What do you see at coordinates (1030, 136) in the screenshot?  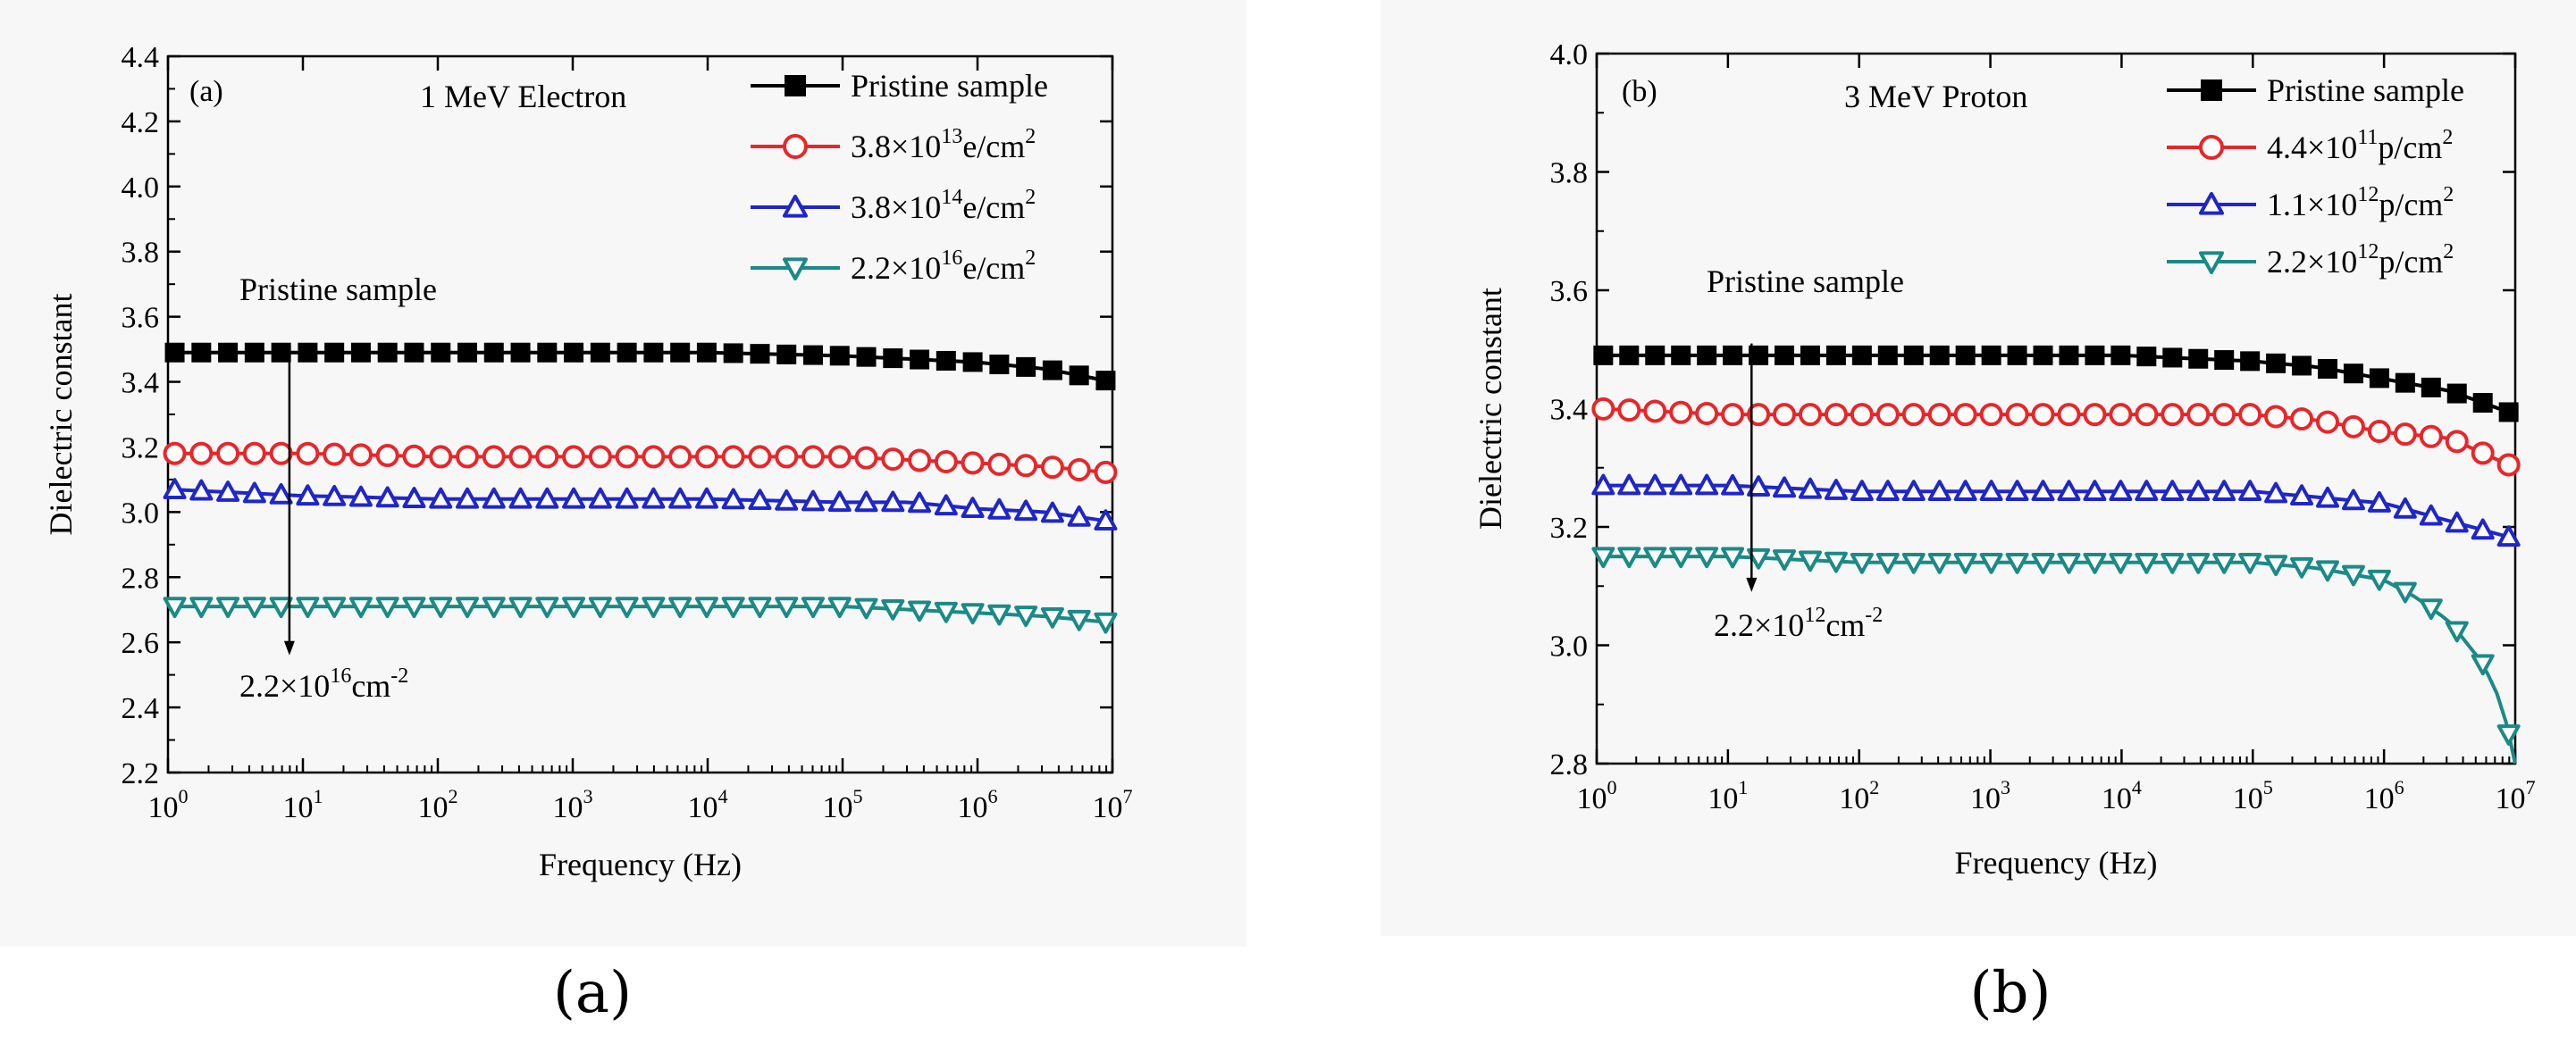 I see `panel-a-legend-unit-exponent: 2` at bounding box center [1030, 136].